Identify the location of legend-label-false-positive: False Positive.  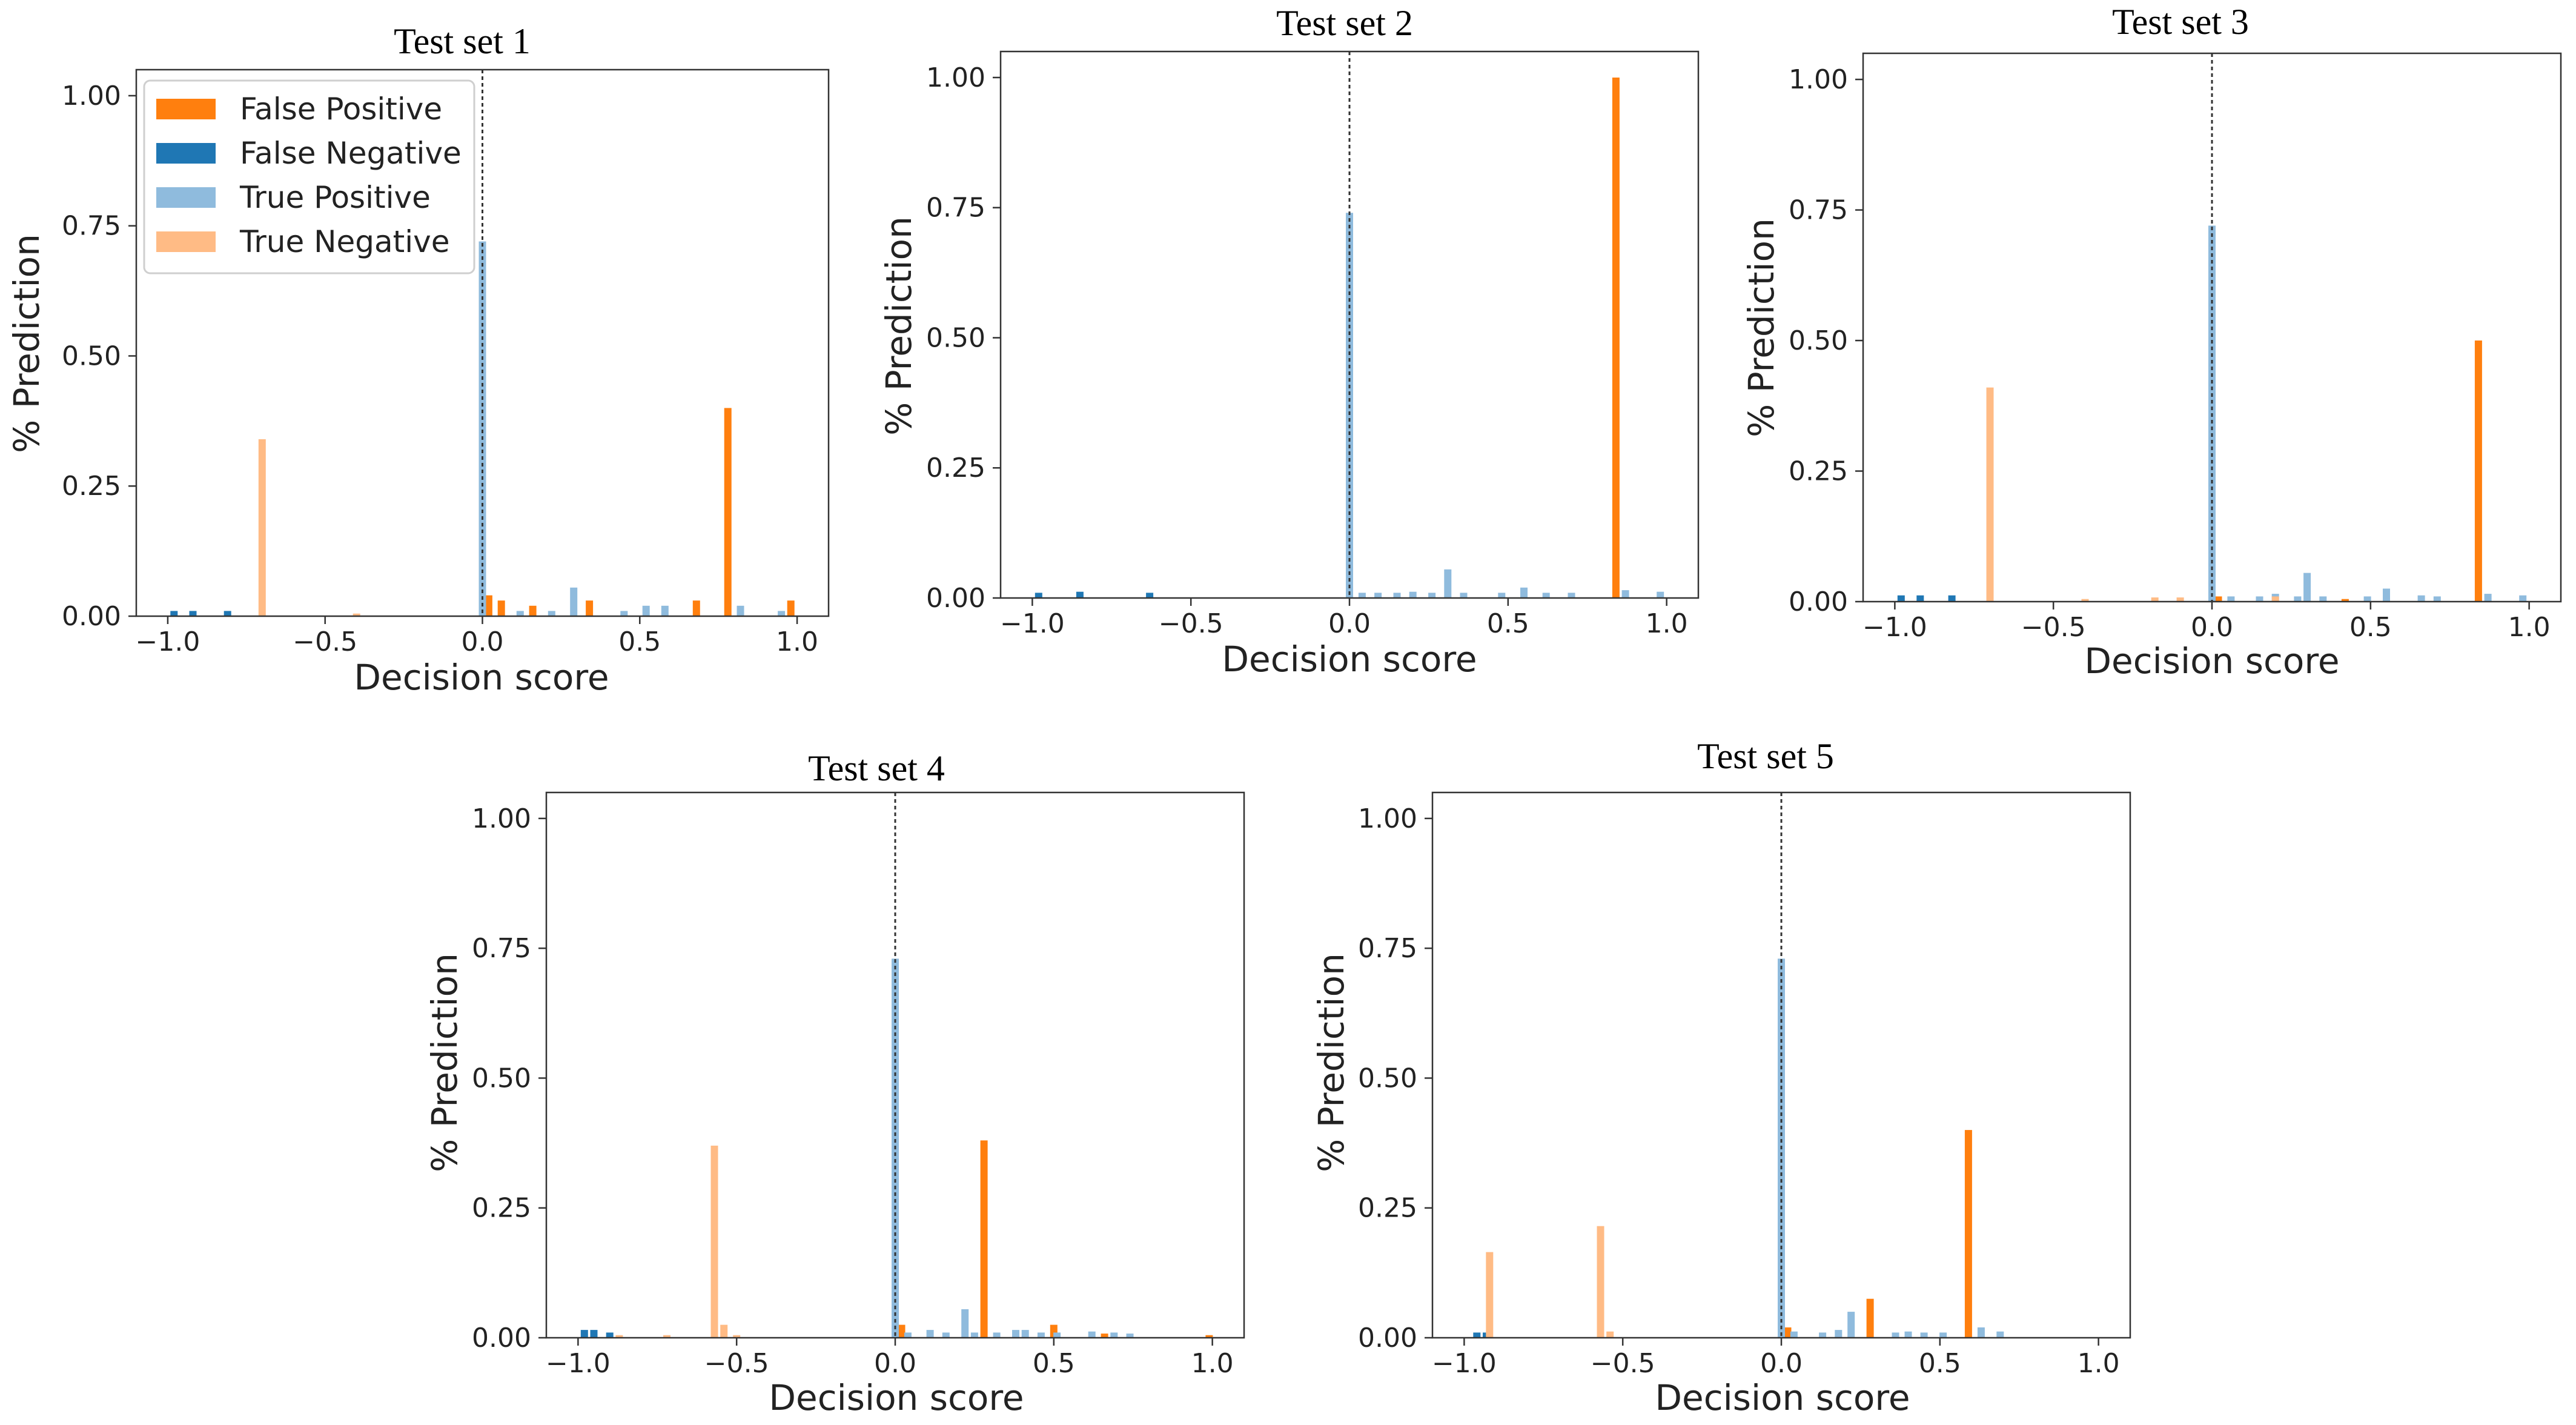
(341, 109).